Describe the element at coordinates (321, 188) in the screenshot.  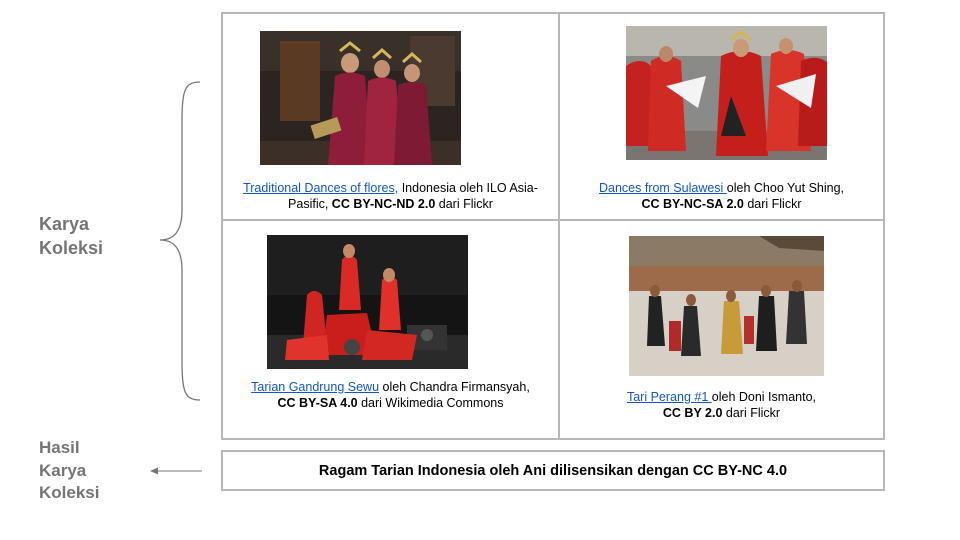
I see `flores-link: Traditional Dances of flores,` at that location.